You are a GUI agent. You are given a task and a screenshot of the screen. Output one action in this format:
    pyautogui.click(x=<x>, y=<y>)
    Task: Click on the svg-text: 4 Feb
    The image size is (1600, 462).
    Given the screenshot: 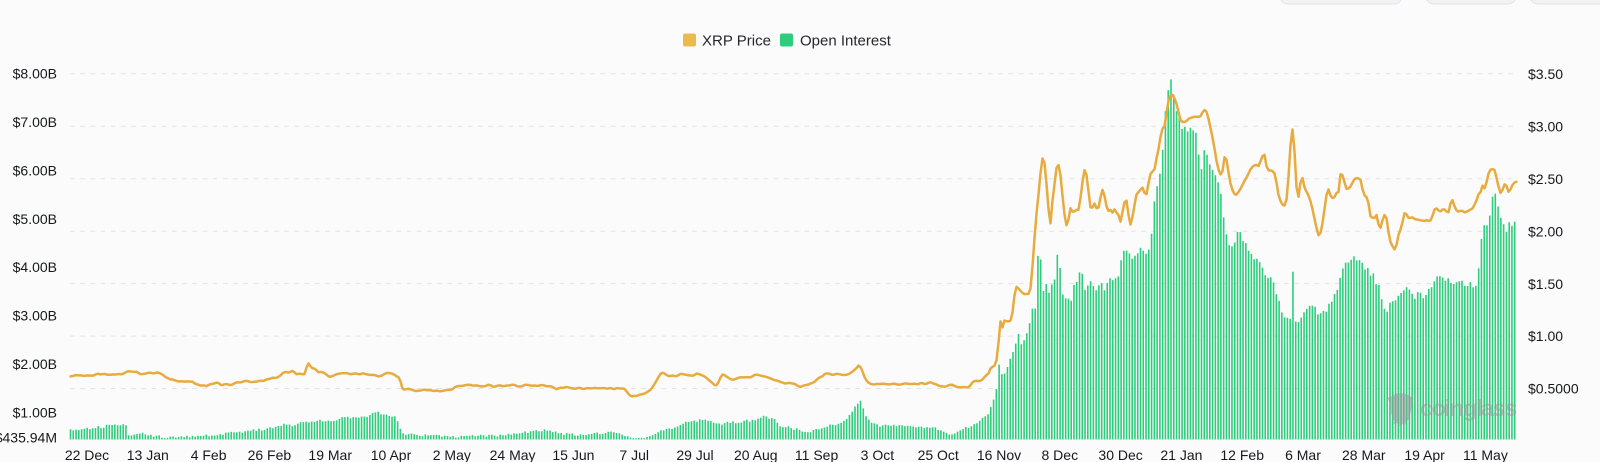 What is the action you would take?
    pyautogui.click(x=209, y=454)
    